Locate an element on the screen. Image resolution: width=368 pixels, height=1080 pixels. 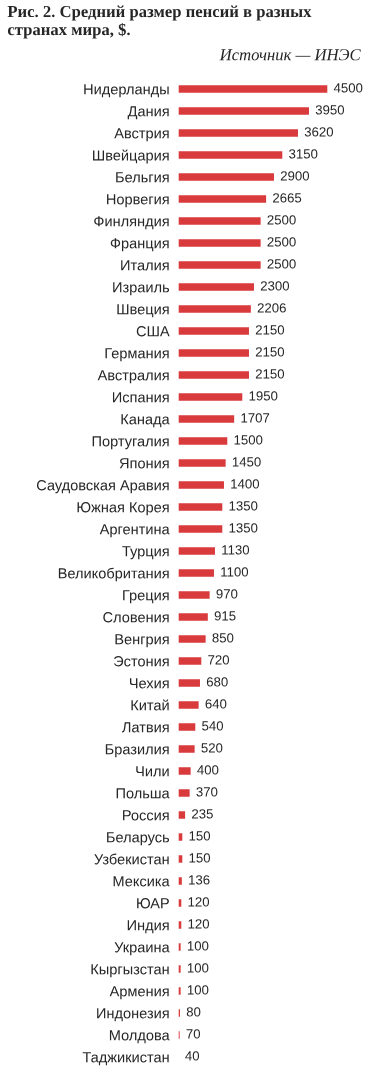
data-label: 100 is located at coordinates (198, 990).